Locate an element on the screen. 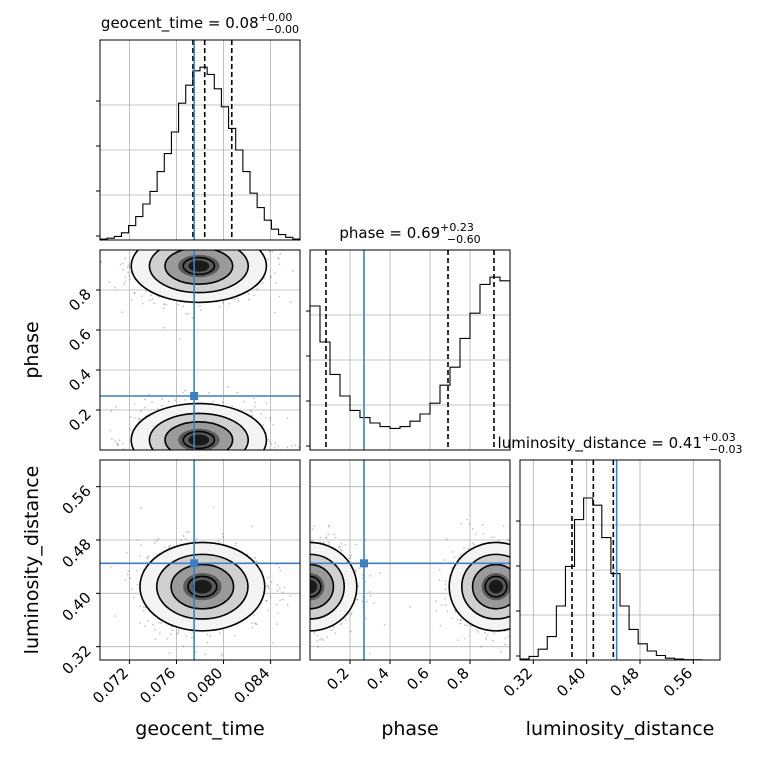 Image resolution: width=760 pixels, height=760 pixels. x-tick-label: 0.084 is located at coordinates (251, 685).